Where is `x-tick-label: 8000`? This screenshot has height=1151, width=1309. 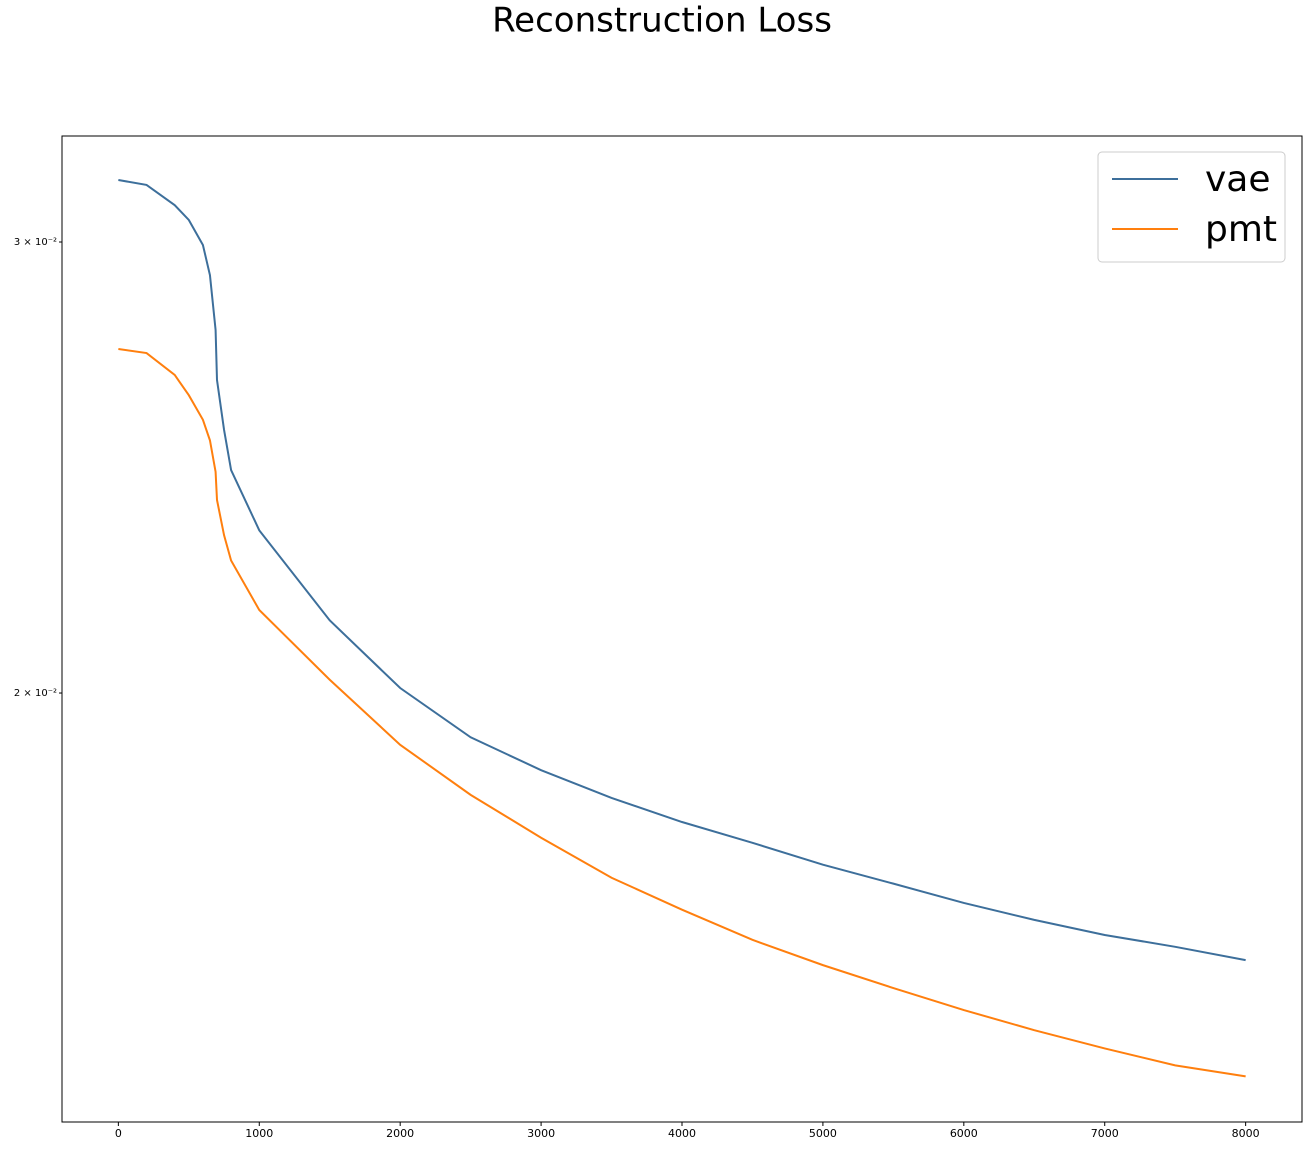 x-tick-label: 8000 is located at coordinates (1246, 1133).